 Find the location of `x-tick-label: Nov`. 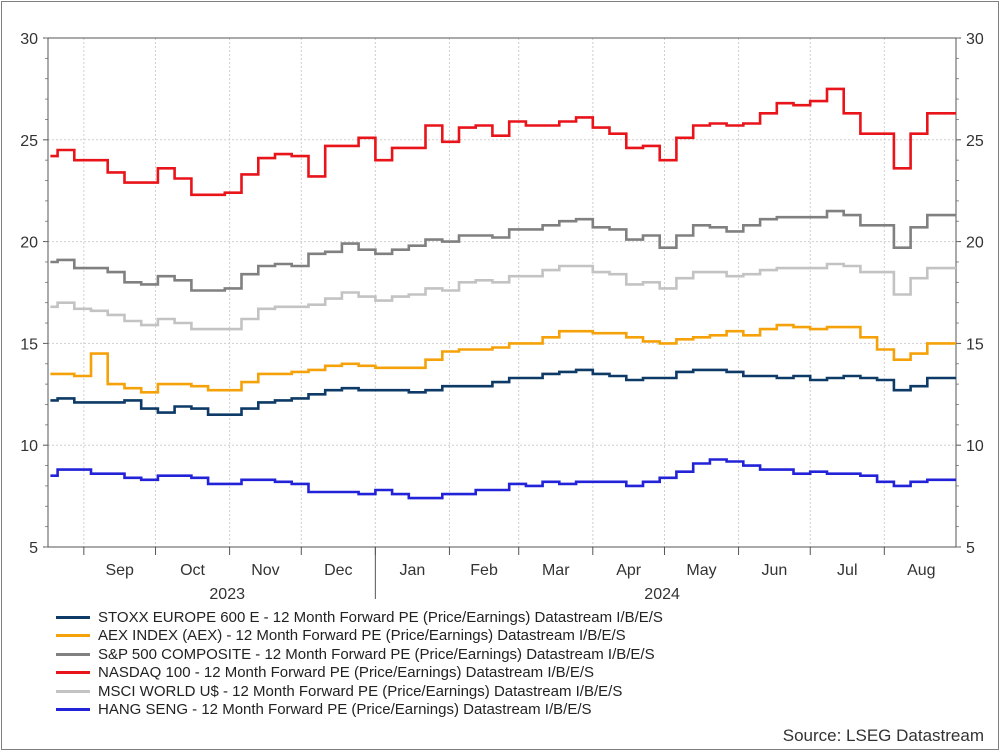

x-tick-label: Nov is located at coordinates (265, 570).